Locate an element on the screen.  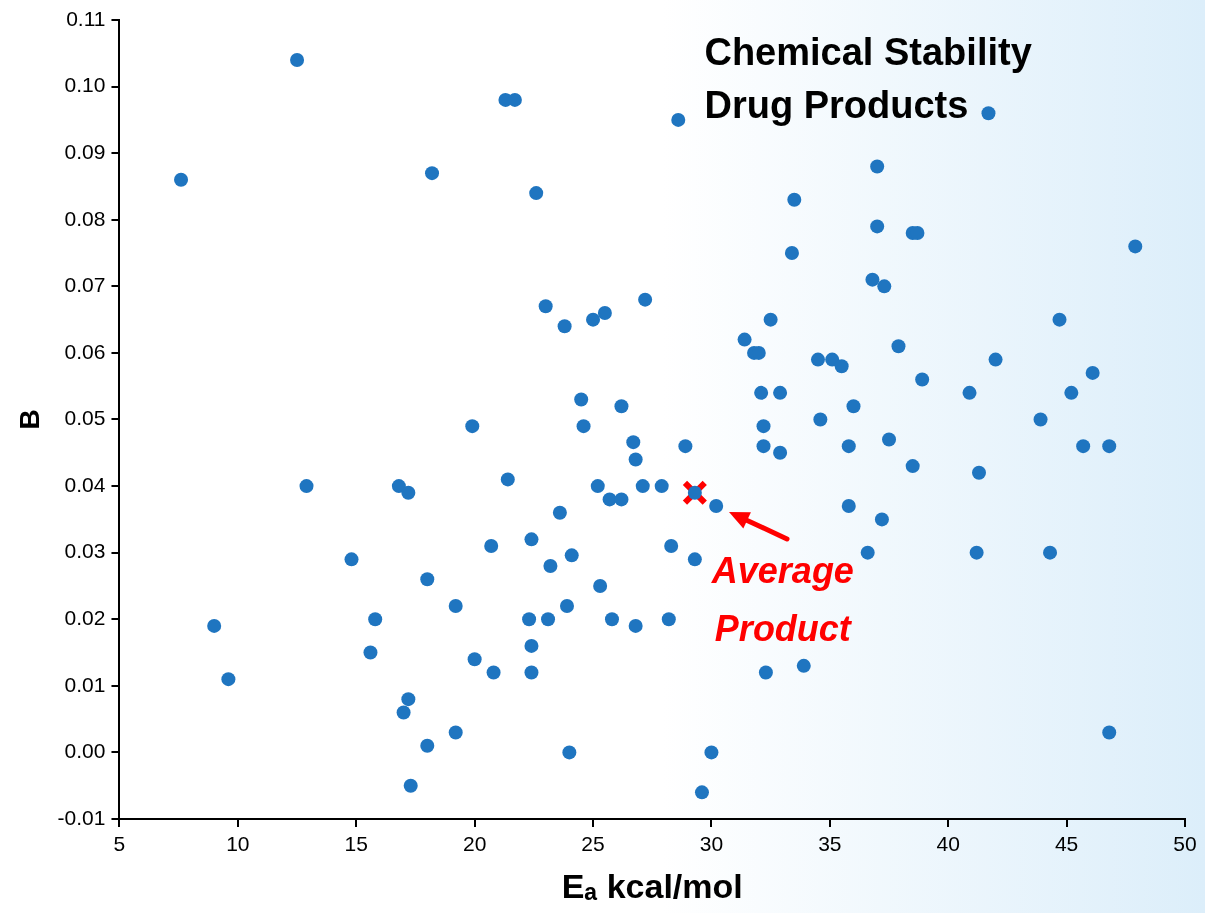
y-tick-label: 0.08 is located at coordinates (85, 218).